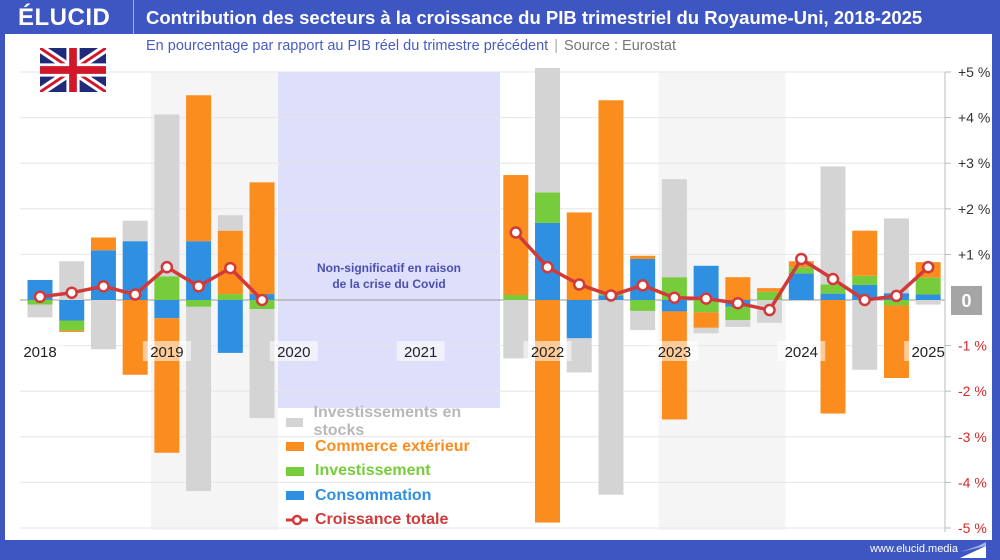  I want to click on legend-label: Consommation, so click(373, 495).